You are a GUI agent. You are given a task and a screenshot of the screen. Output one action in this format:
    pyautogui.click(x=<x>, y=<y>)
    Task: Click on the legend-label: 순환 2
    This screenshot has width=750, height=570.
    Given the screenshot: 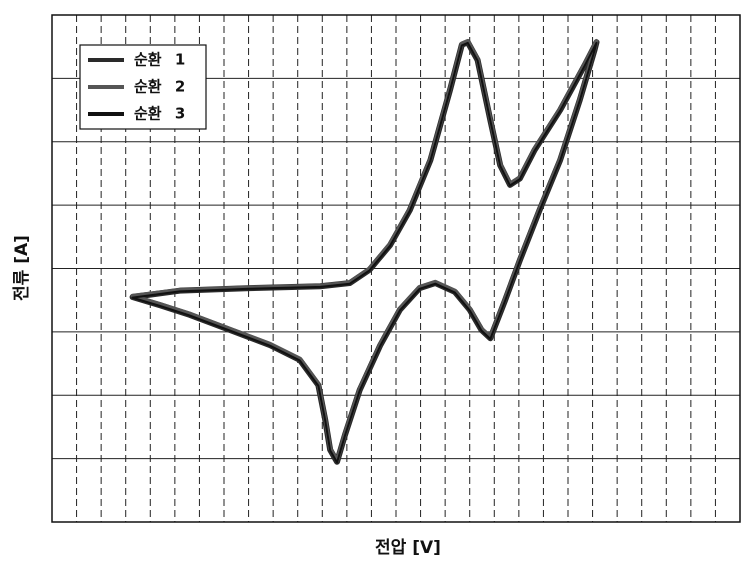 What is the action you would take?
    pyautogui.click(x=159, y=87)
    